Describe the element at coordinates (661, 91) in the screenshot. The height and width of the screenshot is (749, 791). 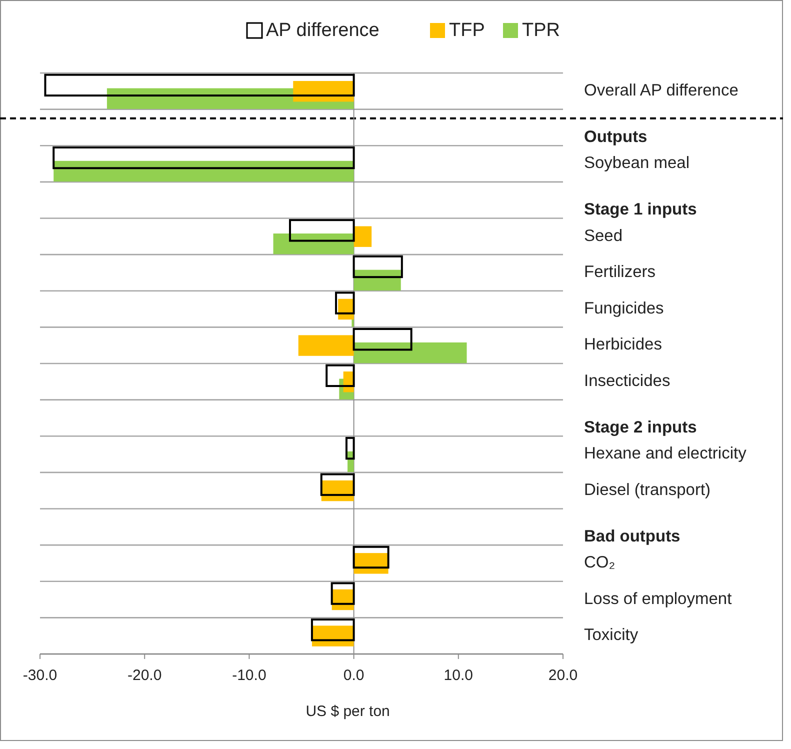
I see `y-tick-label: Overall AP difference` at that location.